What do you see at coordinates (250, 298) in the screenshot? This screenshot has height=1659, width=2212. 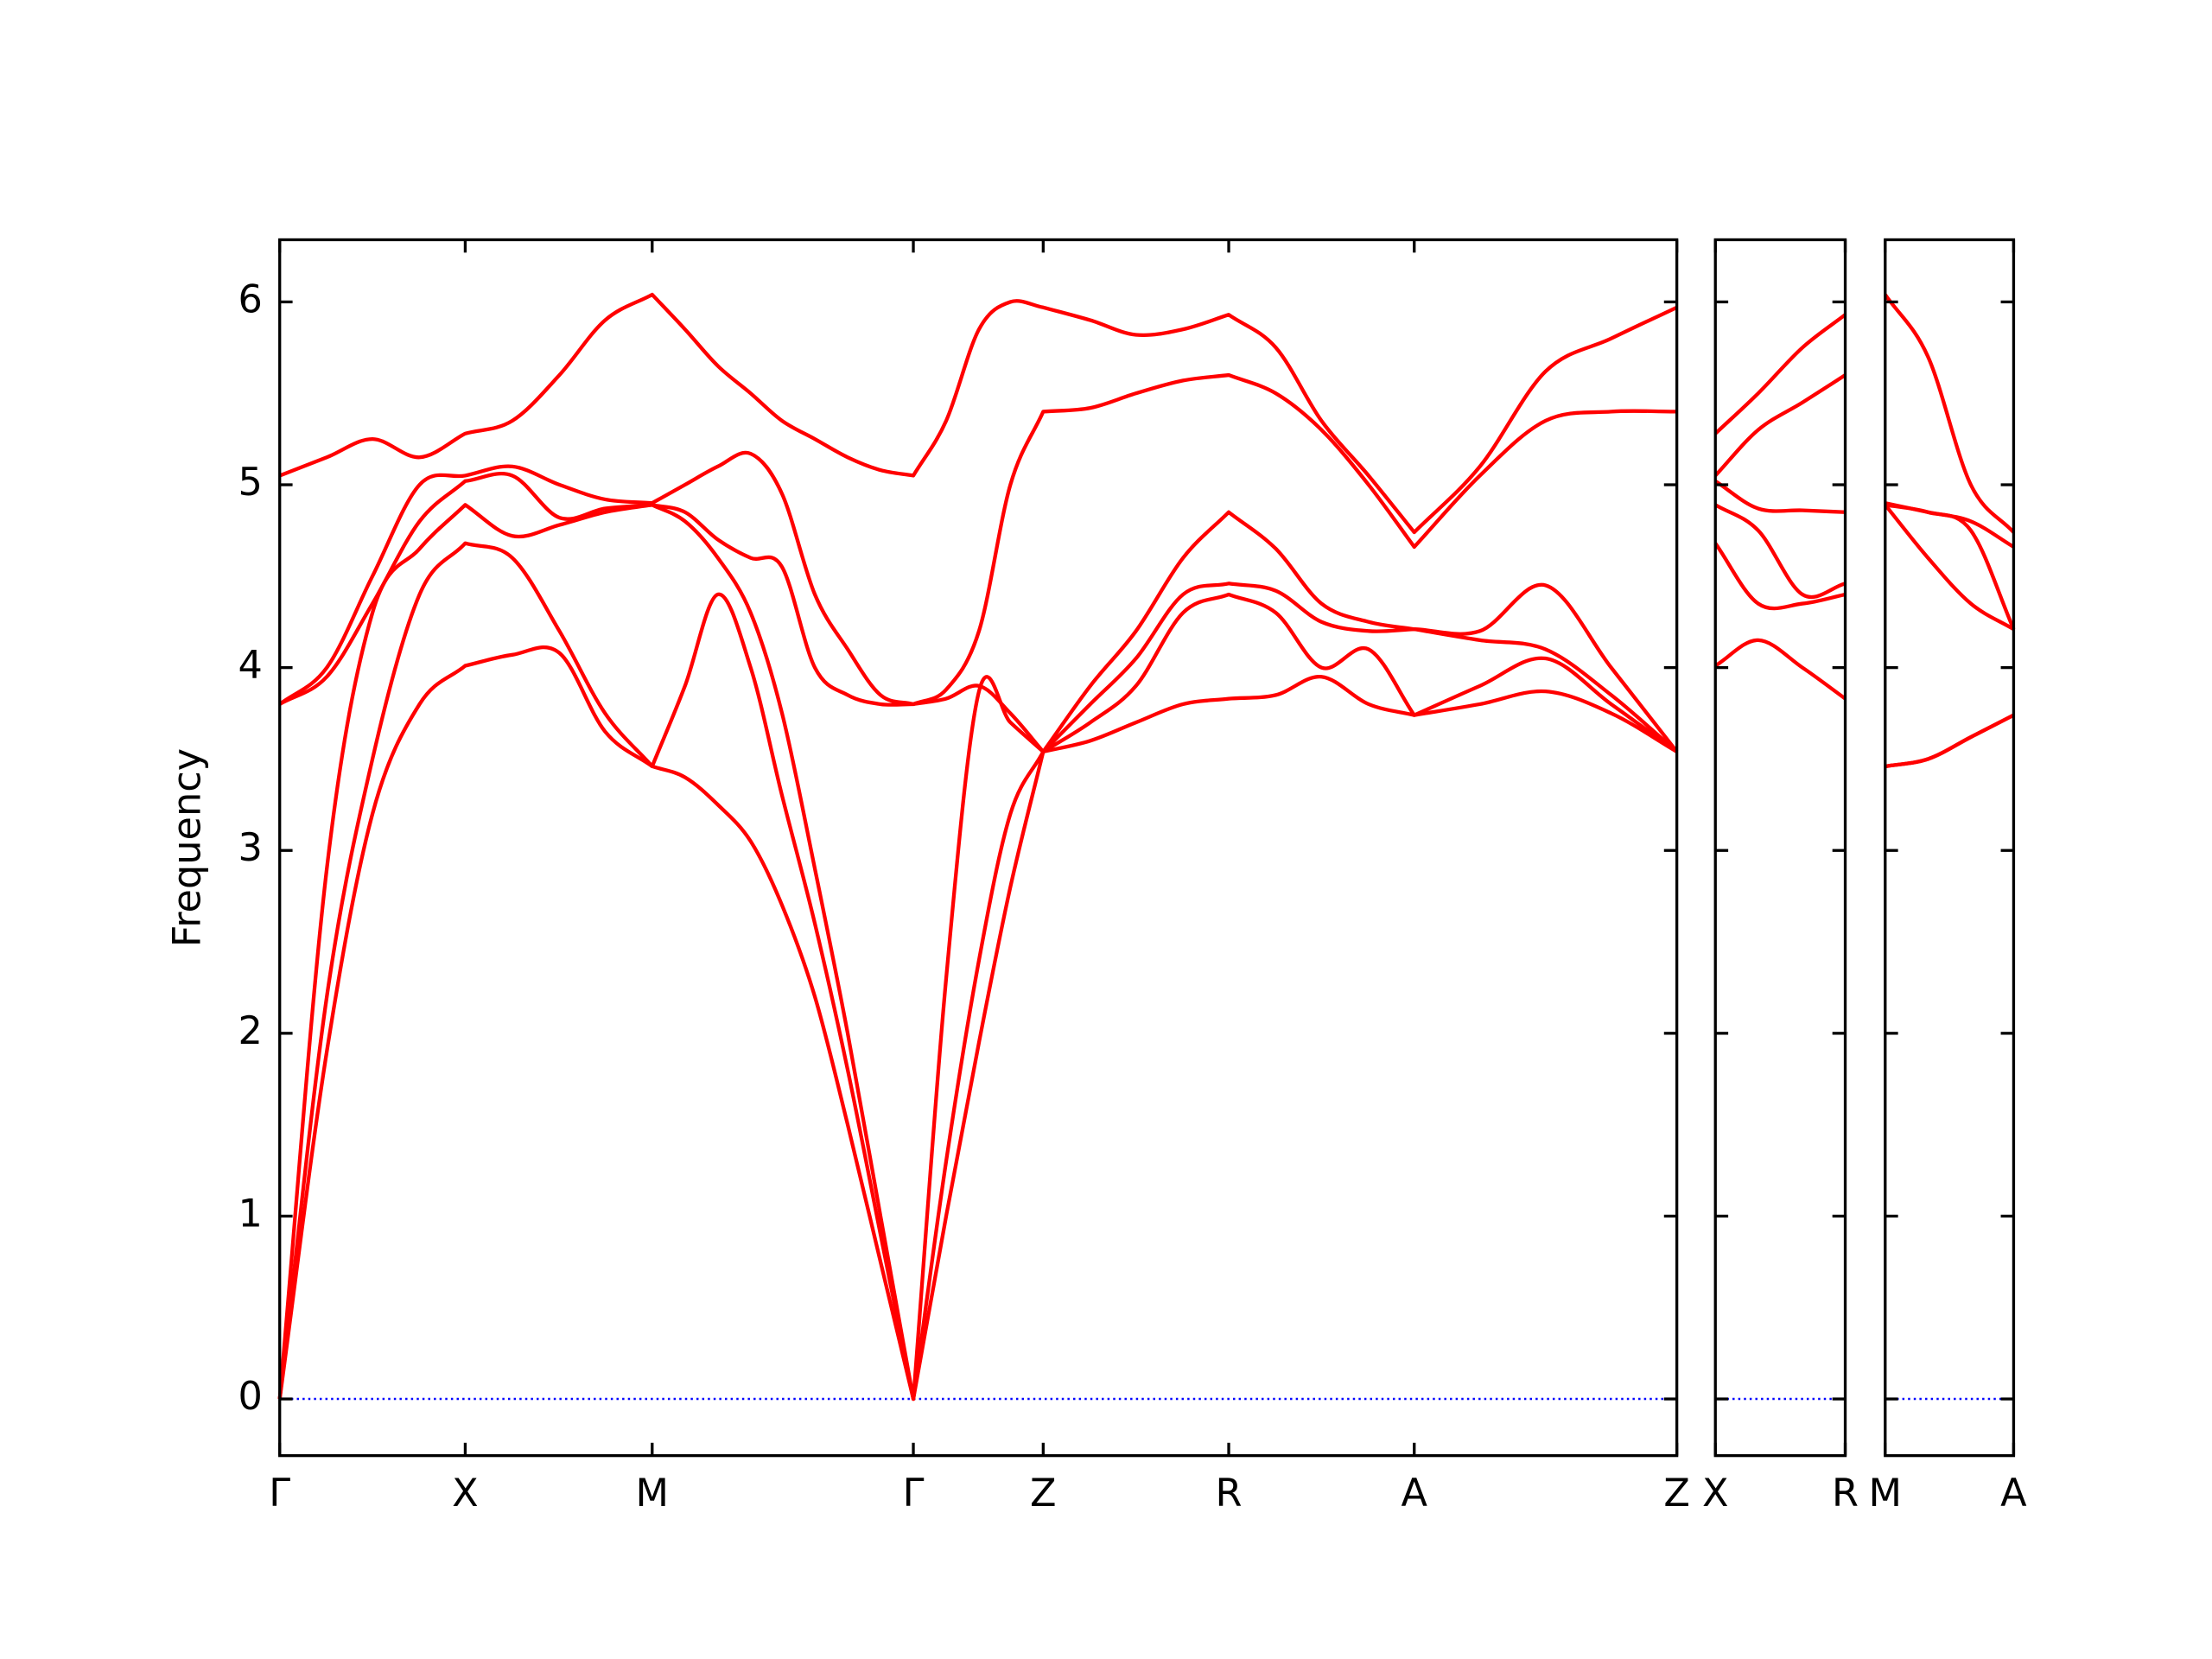 I see `y-tick-label: 6` at bounding box center [250, 298].